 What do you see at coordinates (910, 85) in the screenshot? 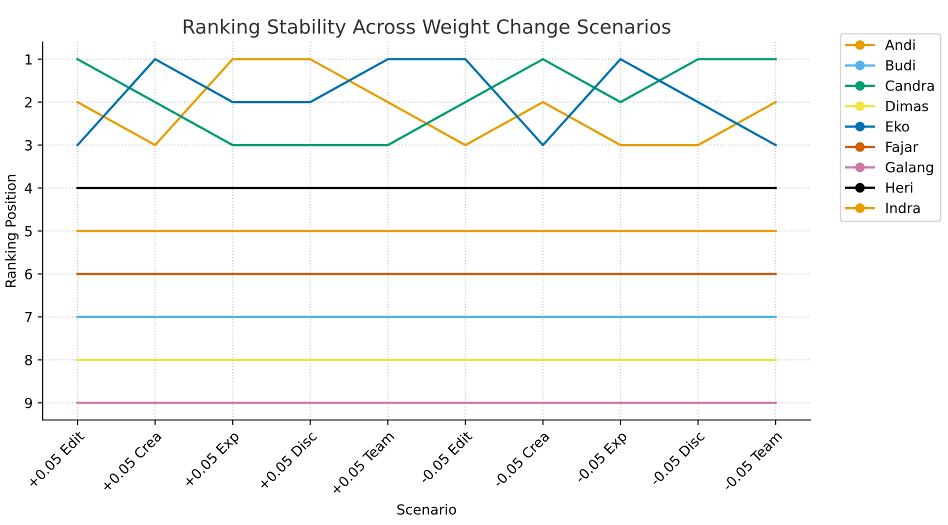
I see `legend-label: Candra` at bounding box center [910, 85].